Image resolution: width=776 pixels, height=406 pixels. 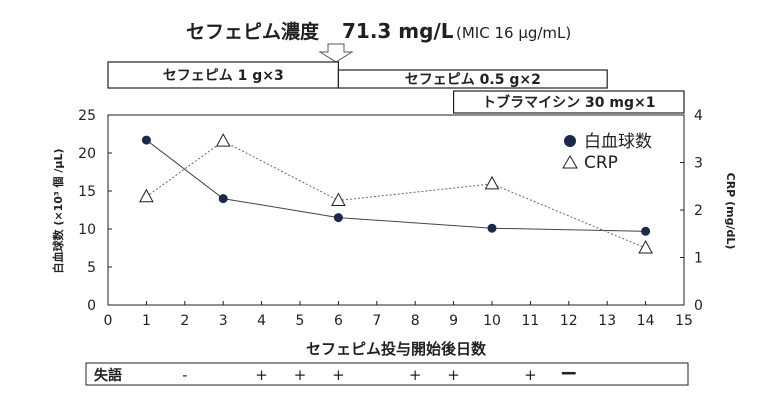 I want to click on x-tick-label: 14, so click(x=646, y=321).